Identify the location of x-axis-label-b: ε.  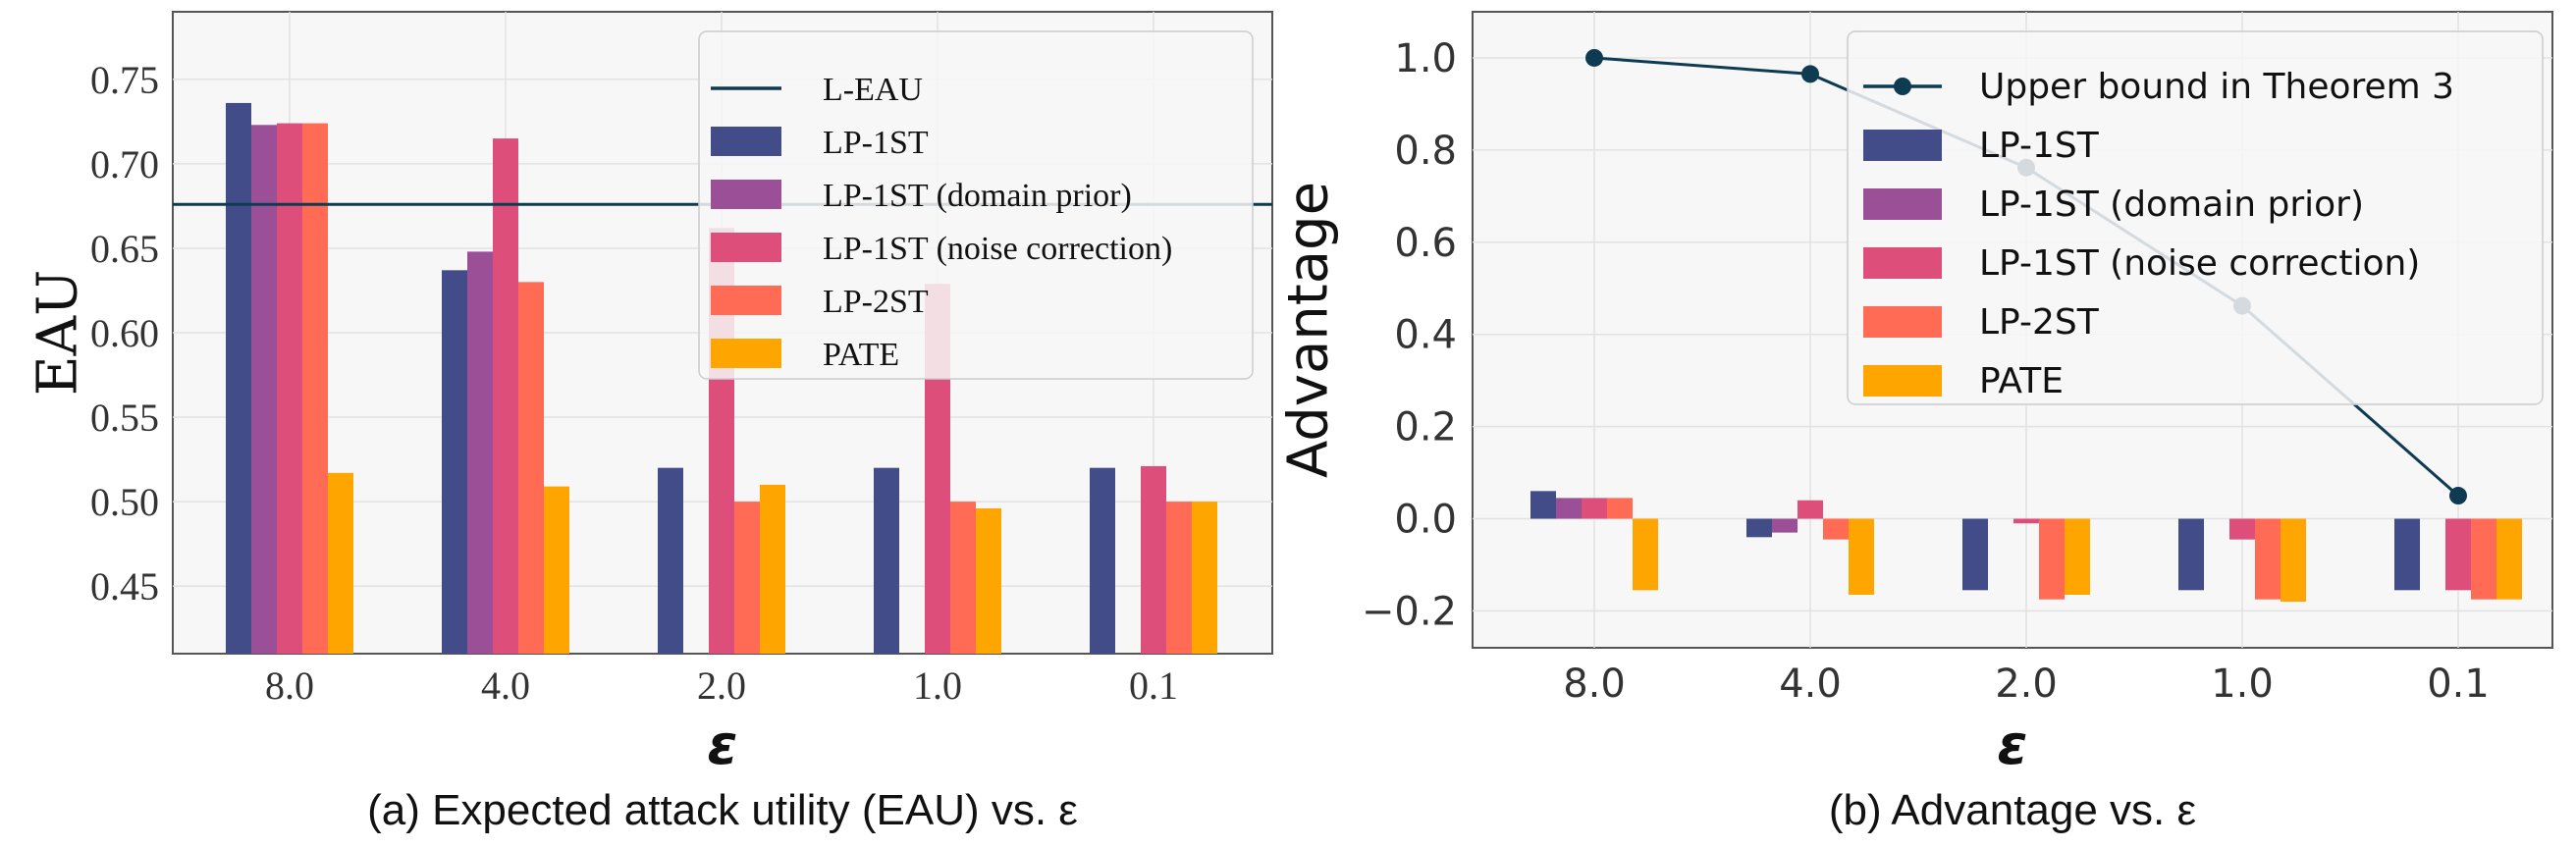
(2012, 745).